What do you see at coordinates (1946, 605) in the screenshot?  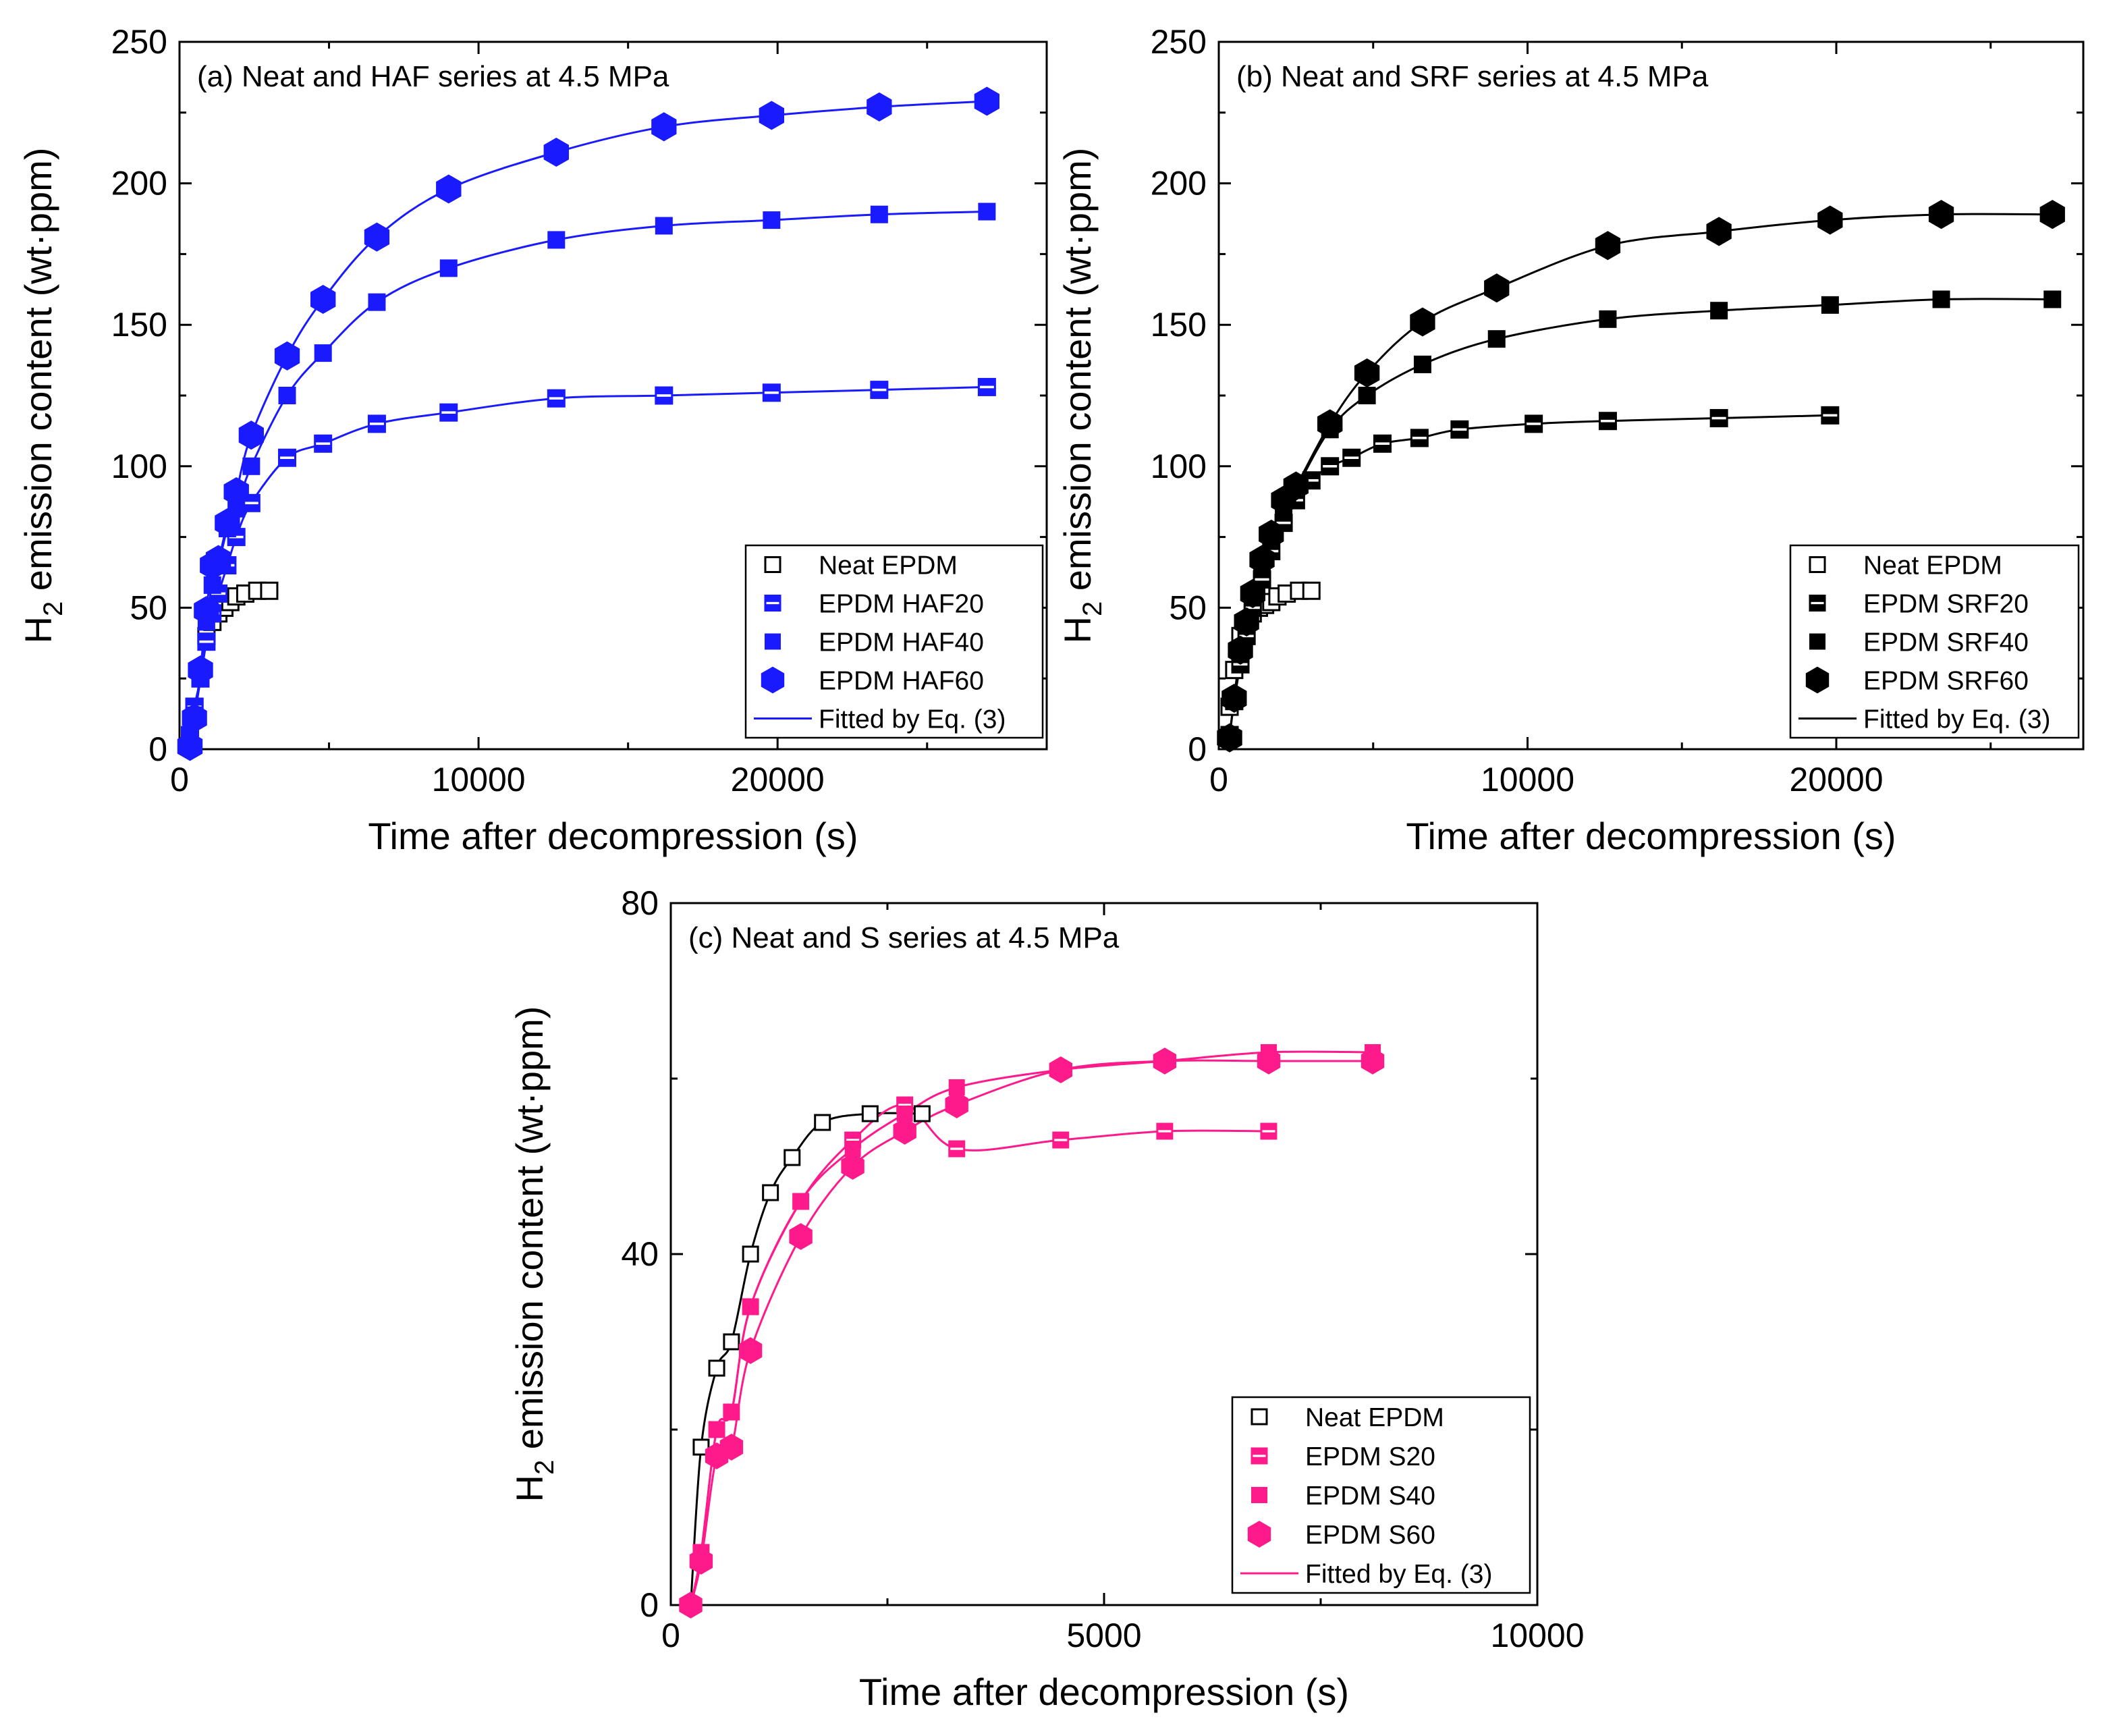 I see `legend-label: EPDM SRF20` at bounding box center [1946, 605].